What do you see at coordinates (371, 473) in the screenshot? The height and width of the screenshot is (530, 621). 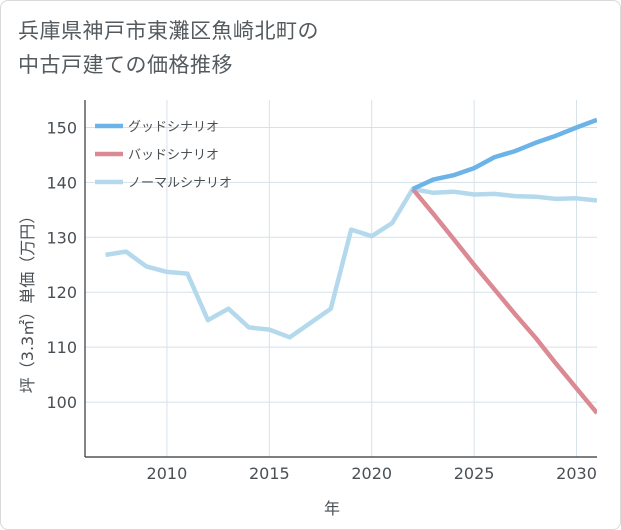 I see `x-tick-label-2020: 2020` at bounding box center [371, 473].